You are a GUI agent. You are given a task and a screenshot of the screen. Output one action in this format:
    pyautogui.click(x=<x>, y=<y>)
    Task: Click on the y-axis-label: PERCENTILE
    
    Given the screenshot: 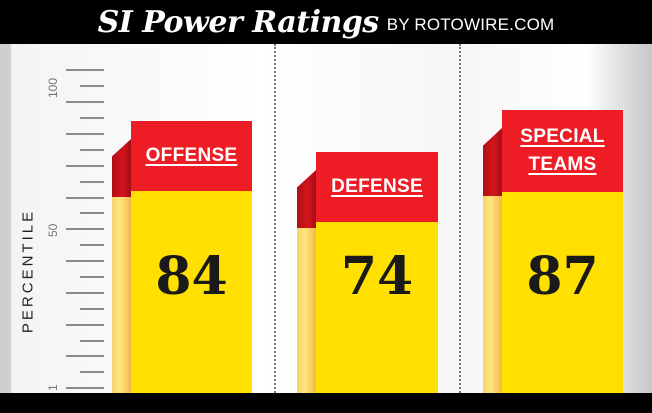 What is the action you would take?
    pyautogui.click(x=28, y=271)
    